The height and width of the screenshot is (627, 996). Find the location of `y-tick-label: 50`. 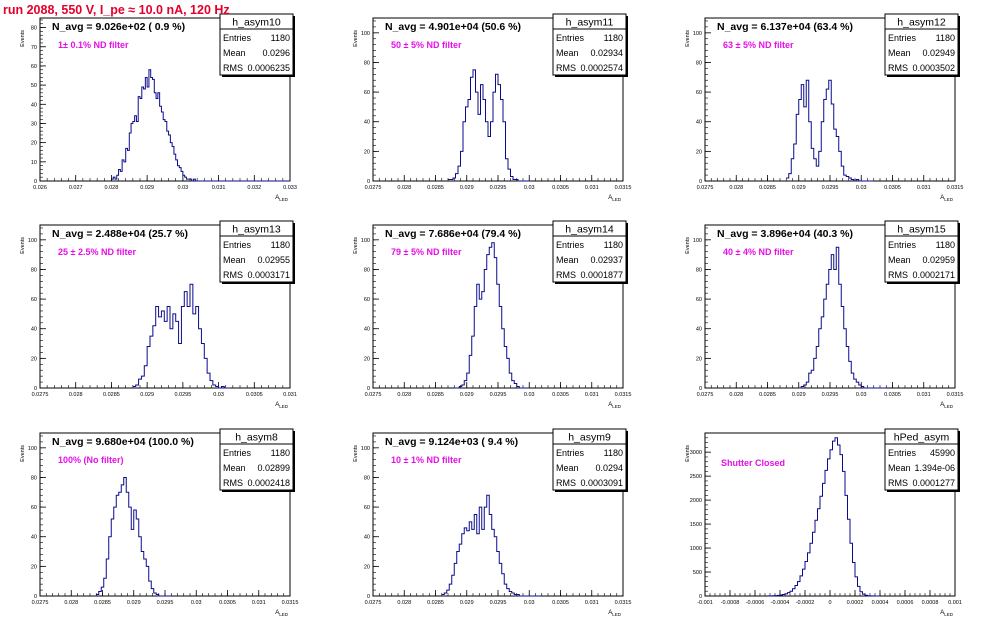

y-tick-label: 50 is located at coordinates (34, 86).